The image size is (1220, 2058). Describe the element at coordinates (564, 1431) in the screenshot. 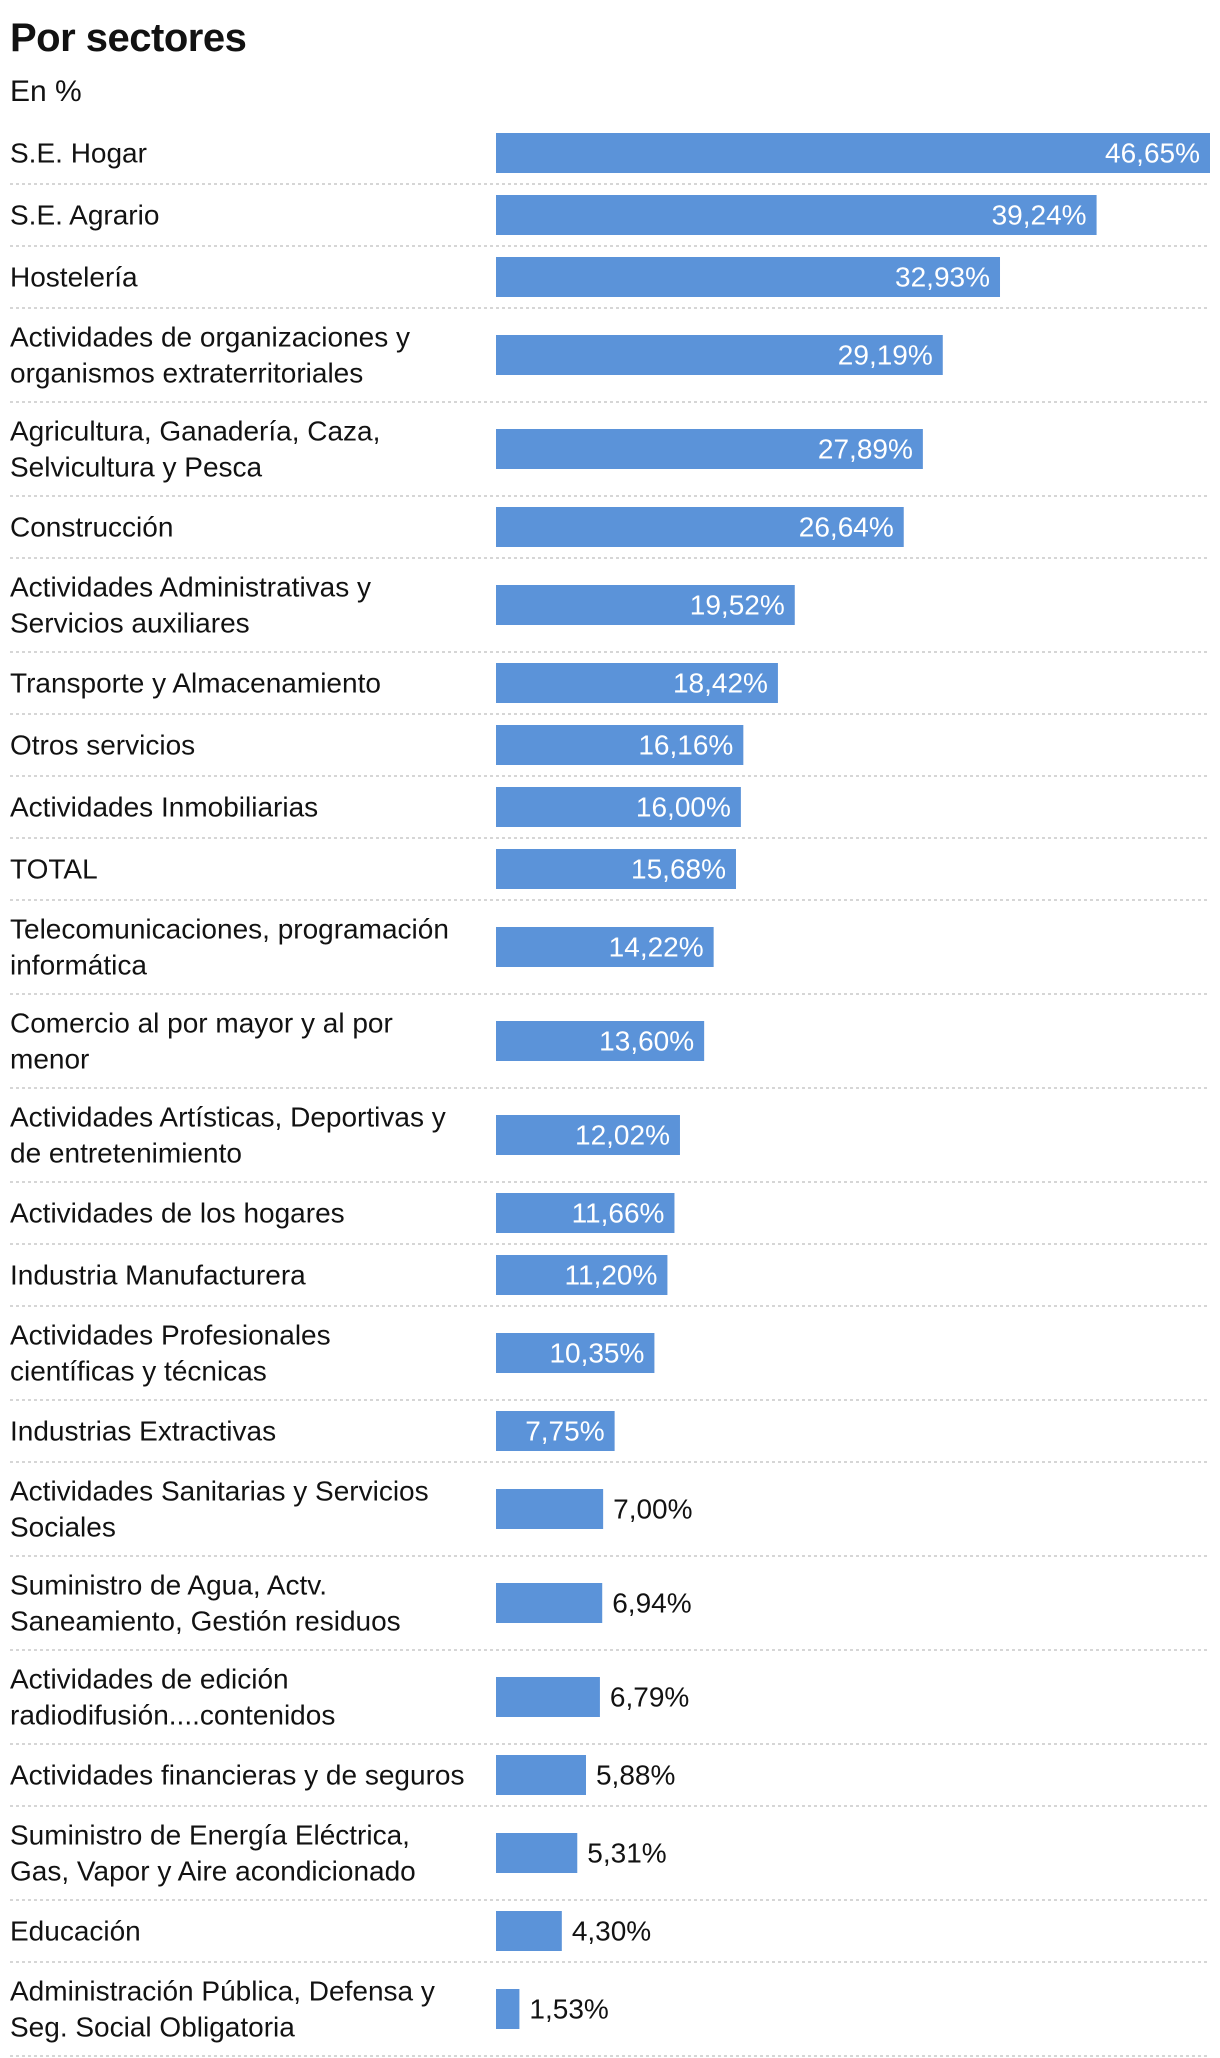

I see `value-label: 7,75%` at that location.